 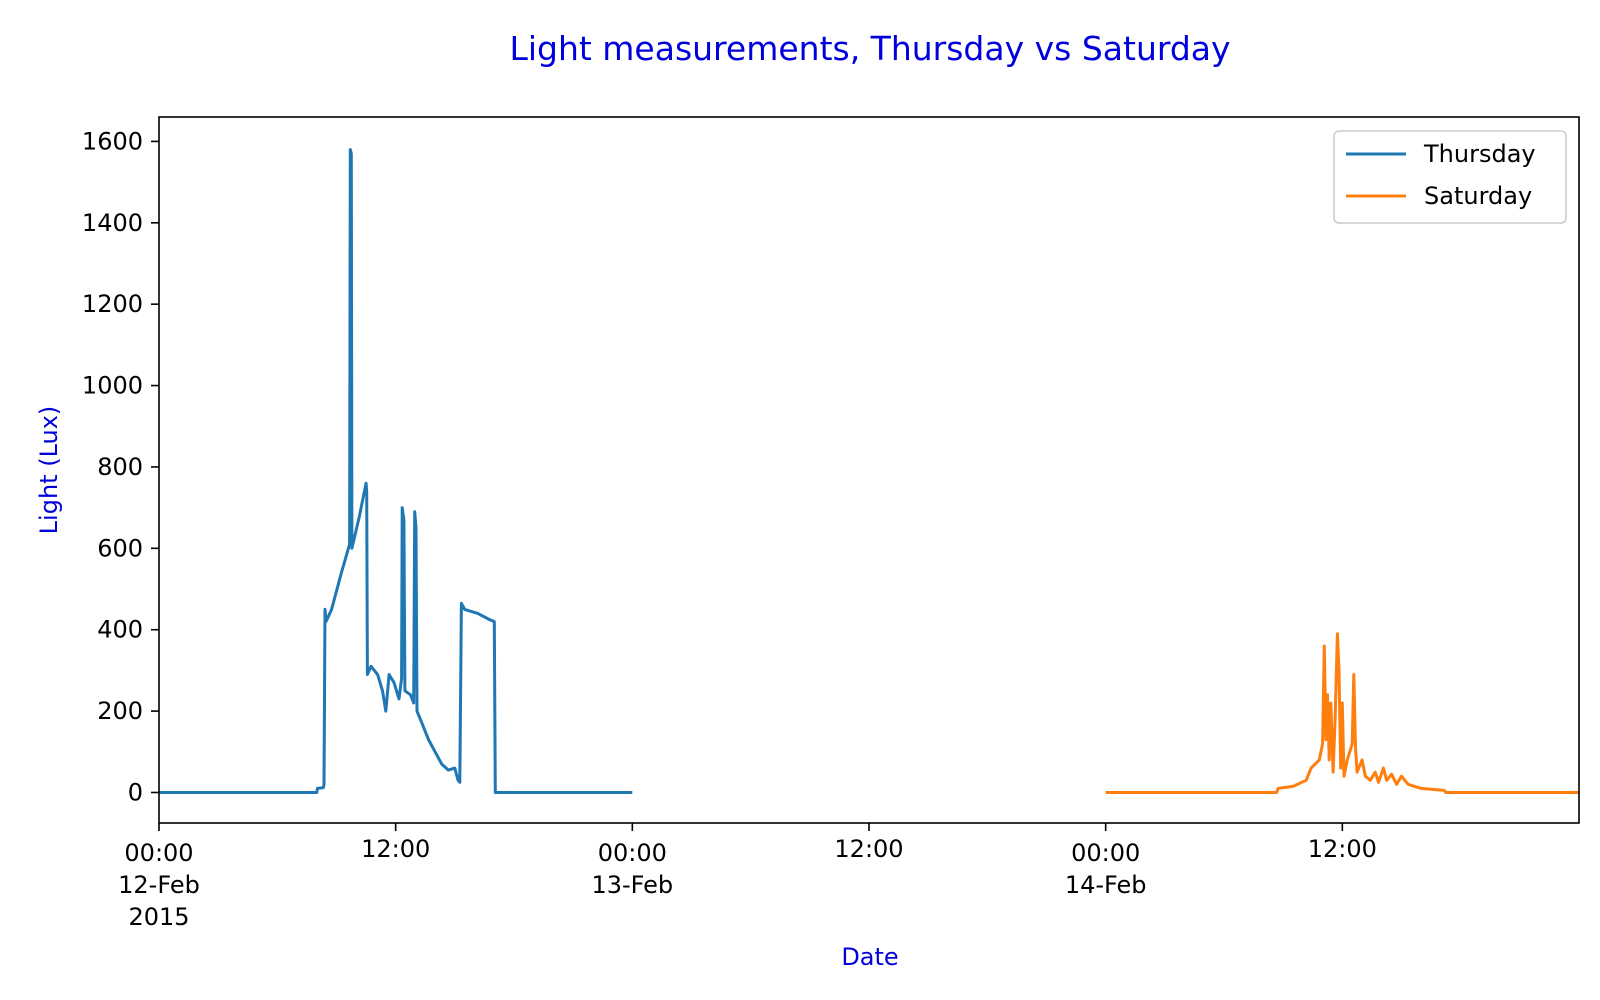 What do you see at coordinates (120, 467) in the screenshot?
I see `y-tick-label: 800` at bounding box center [120, 467].